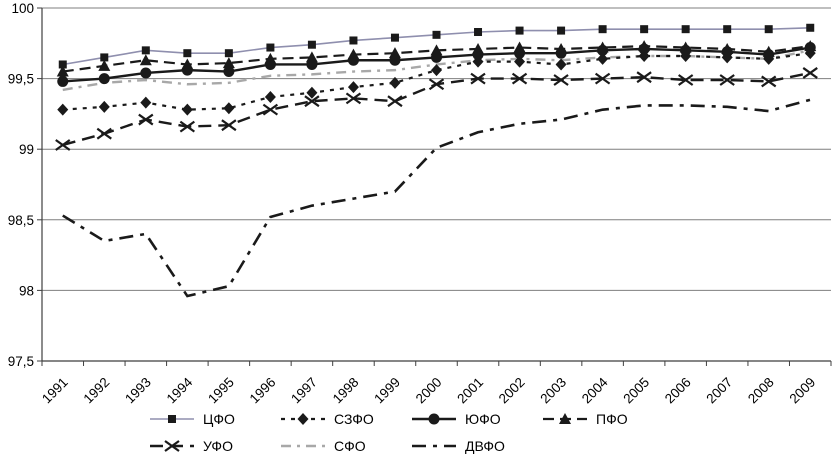  I want to click on legend-row: УФО СФО ДВФО, so click(418, 445).